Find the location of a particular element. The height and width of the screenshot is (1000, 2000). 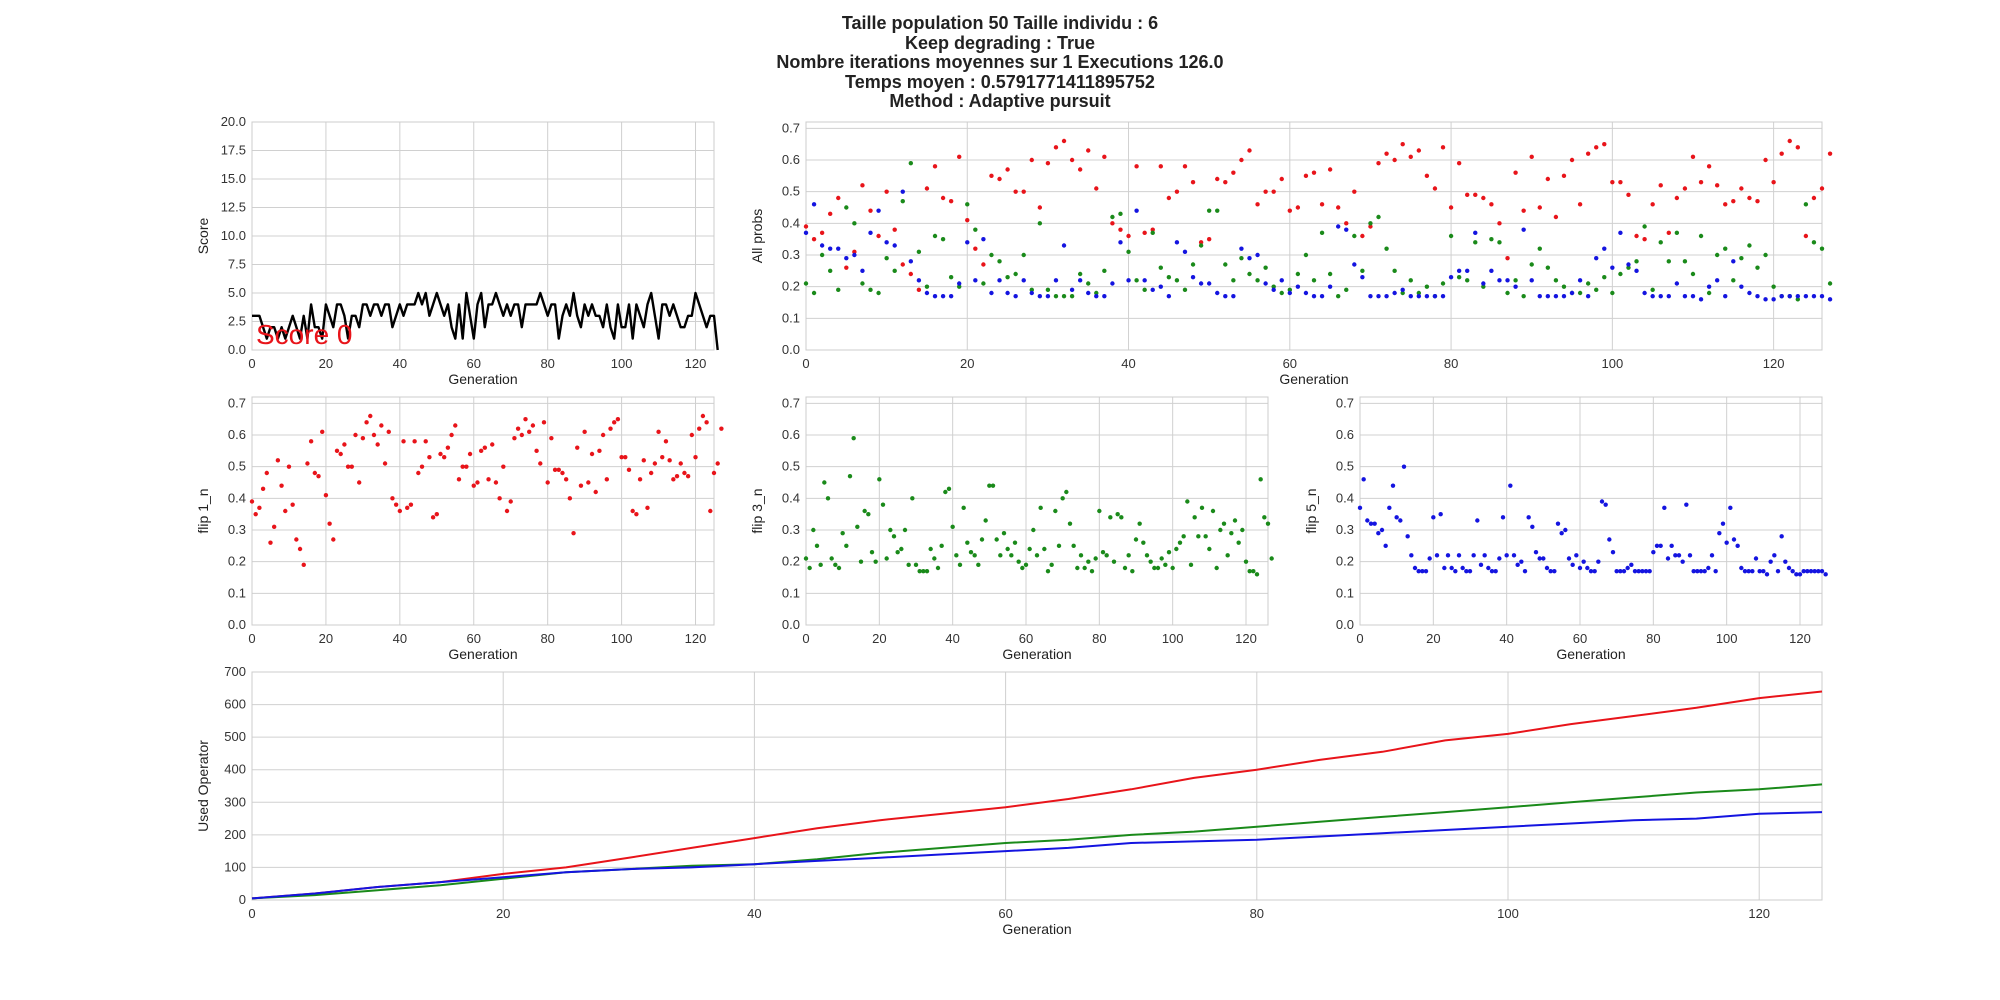

flip3-ytick-label: 0.5 is located at coordinates (791, 466).